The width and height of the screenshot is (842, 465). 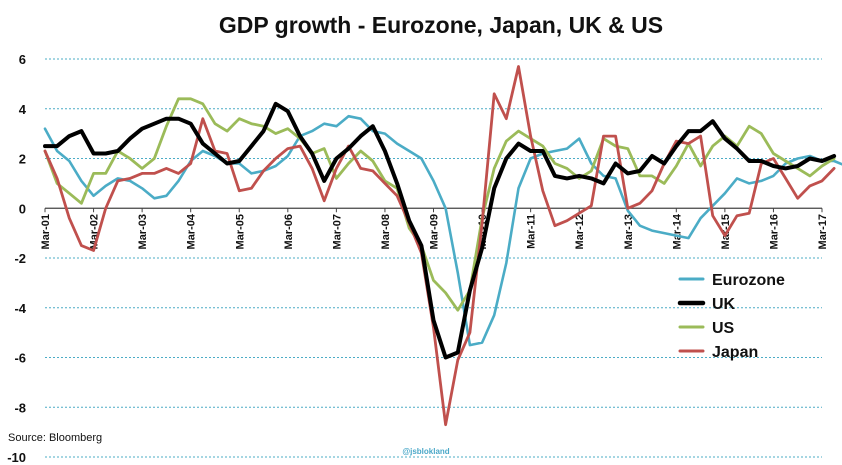 What do you see at coordinates (240, 231) in the screenshot?
I see `x-tick-label: Mar-05` at bounding box center [240, 231].